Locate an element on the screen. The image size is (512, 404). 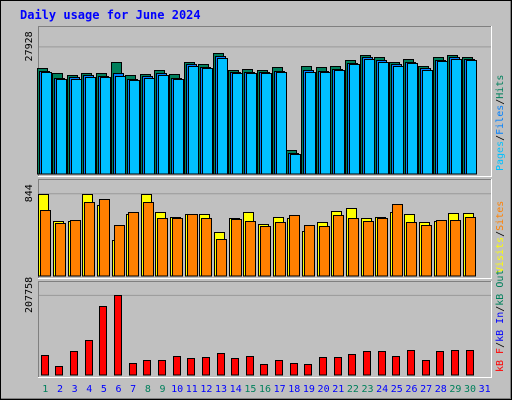
x-tick-label: 12 is located at coordinates (206, 389).